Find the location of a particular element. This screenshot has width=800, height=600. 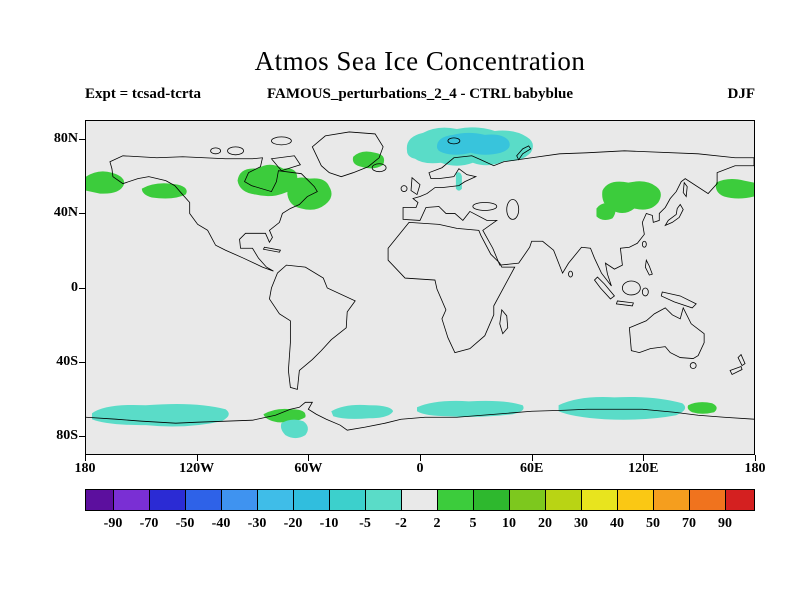

colorbar-tick-label-50: 50 is located at coordinates (653, 523).